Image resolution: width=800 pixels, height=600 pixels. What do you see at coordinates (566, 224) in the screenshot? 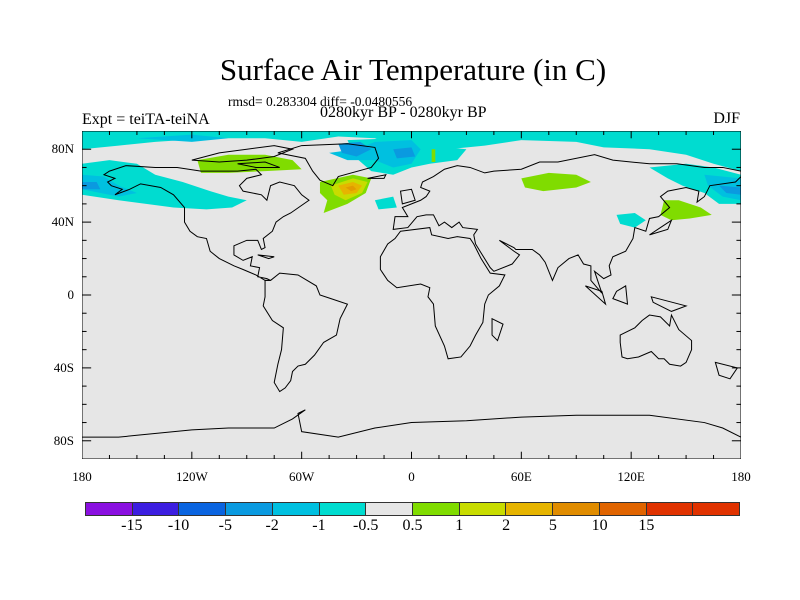
I see `eurasia-coast` at bounding box center [566, 224].